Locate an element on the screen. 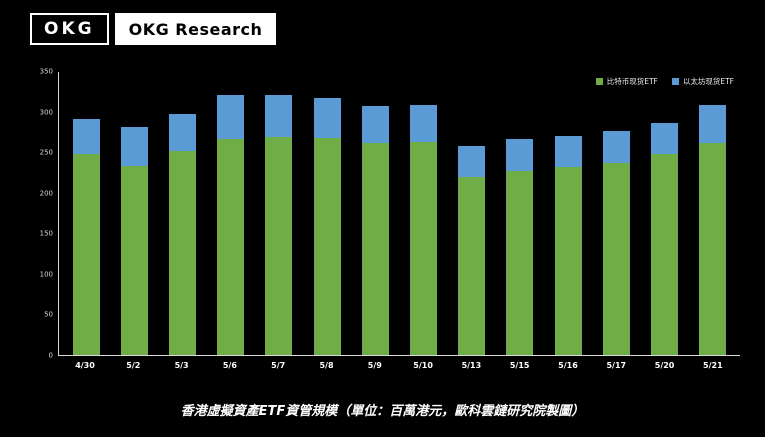  x-tick-label: 5/17 is located at coordinates (616, 365).